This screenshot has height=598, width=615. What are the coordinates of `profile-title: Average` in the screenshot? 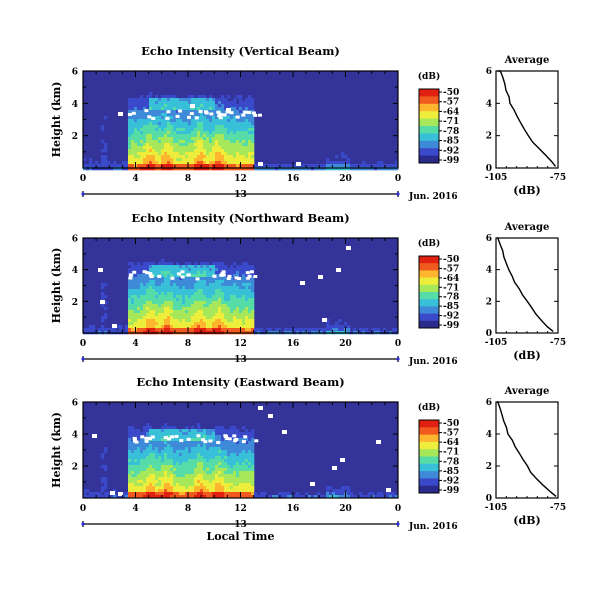 It's located at (527, 60).